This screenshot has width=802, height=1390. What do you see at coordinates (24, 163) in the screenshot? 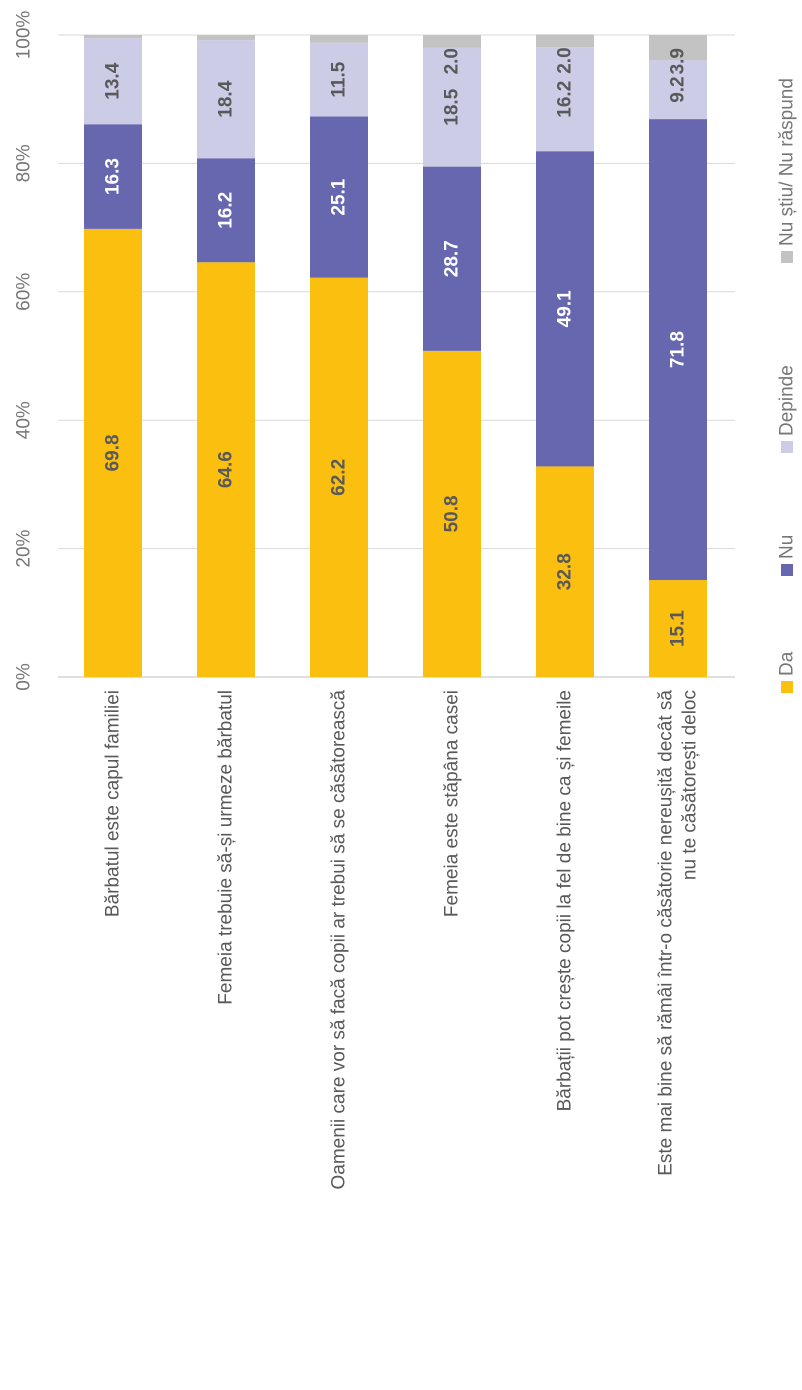
I see `y-tick-label: 80%` at bounding box center [24, 163].